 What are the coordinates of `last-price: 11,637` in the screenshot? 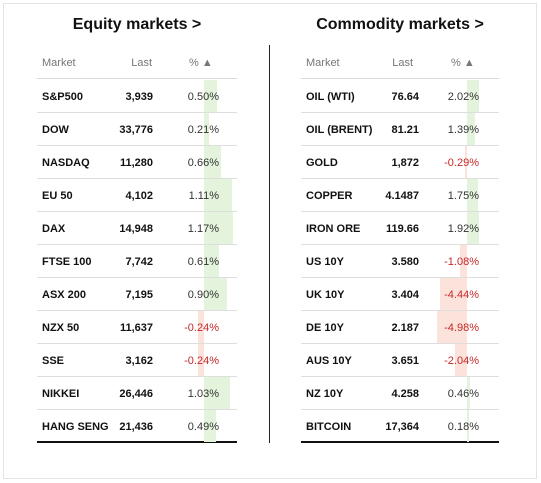 It's located at (136, 328).